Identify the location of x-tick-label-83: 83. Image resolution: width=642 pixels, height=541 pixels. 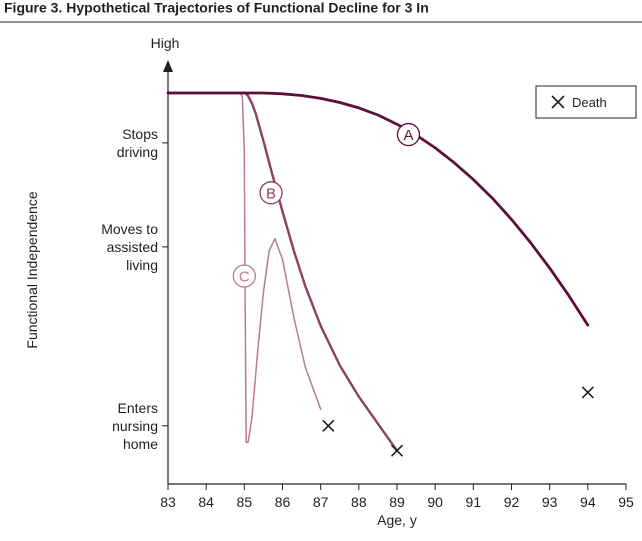
(168, 502).